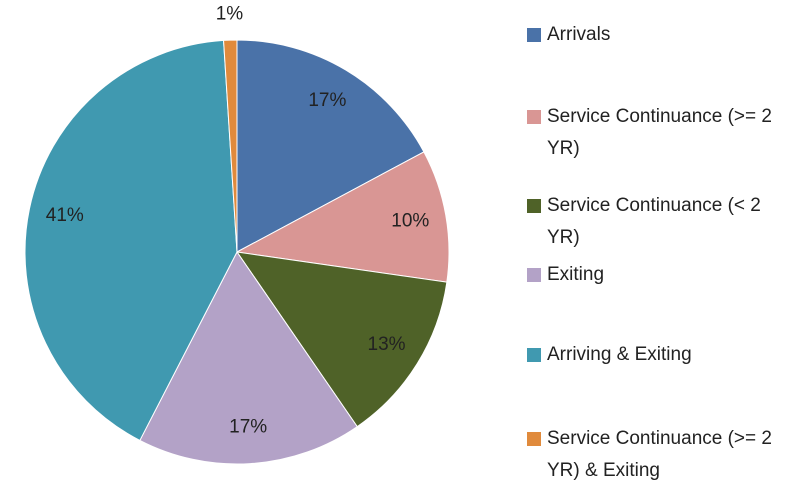 Image resolution: width=804 pixels, height=483 pixels. What do you see at coordinates (65, 215) in the screenshot?
I see `data-label: 41%` at bounding box center [65, 215].